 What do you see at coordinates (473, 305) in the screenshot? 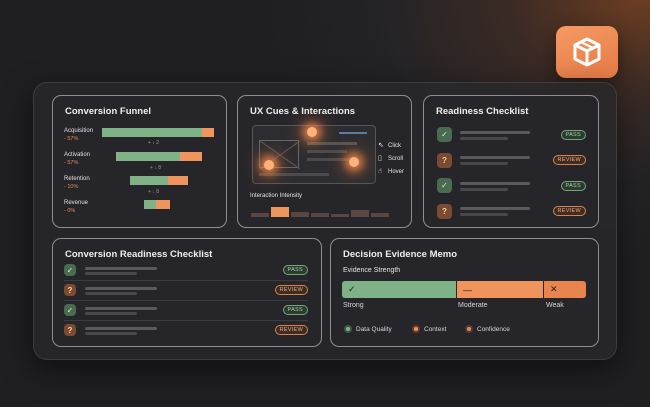
I see `segment-label-moderate: Moderate` at bounding box center [473, 305].